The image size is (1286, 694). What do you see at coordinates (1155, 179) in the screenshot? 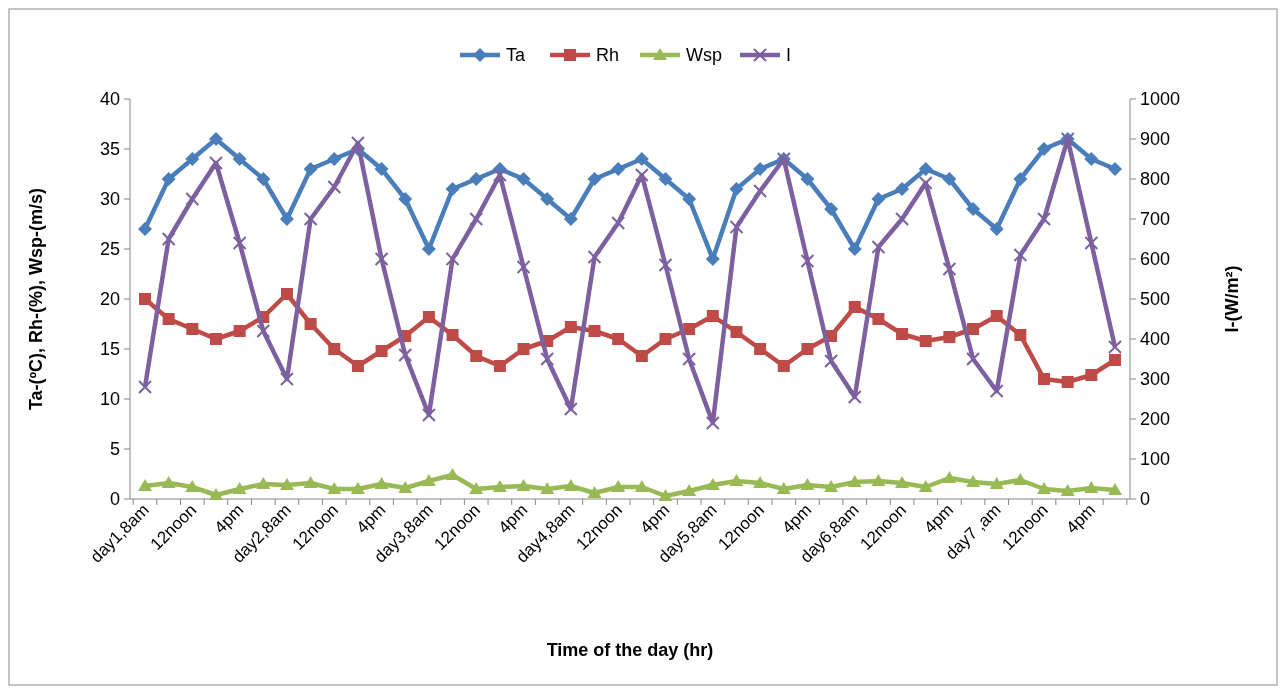
I see `y2-tick-label: 800` at bounding box center [1155, 179].